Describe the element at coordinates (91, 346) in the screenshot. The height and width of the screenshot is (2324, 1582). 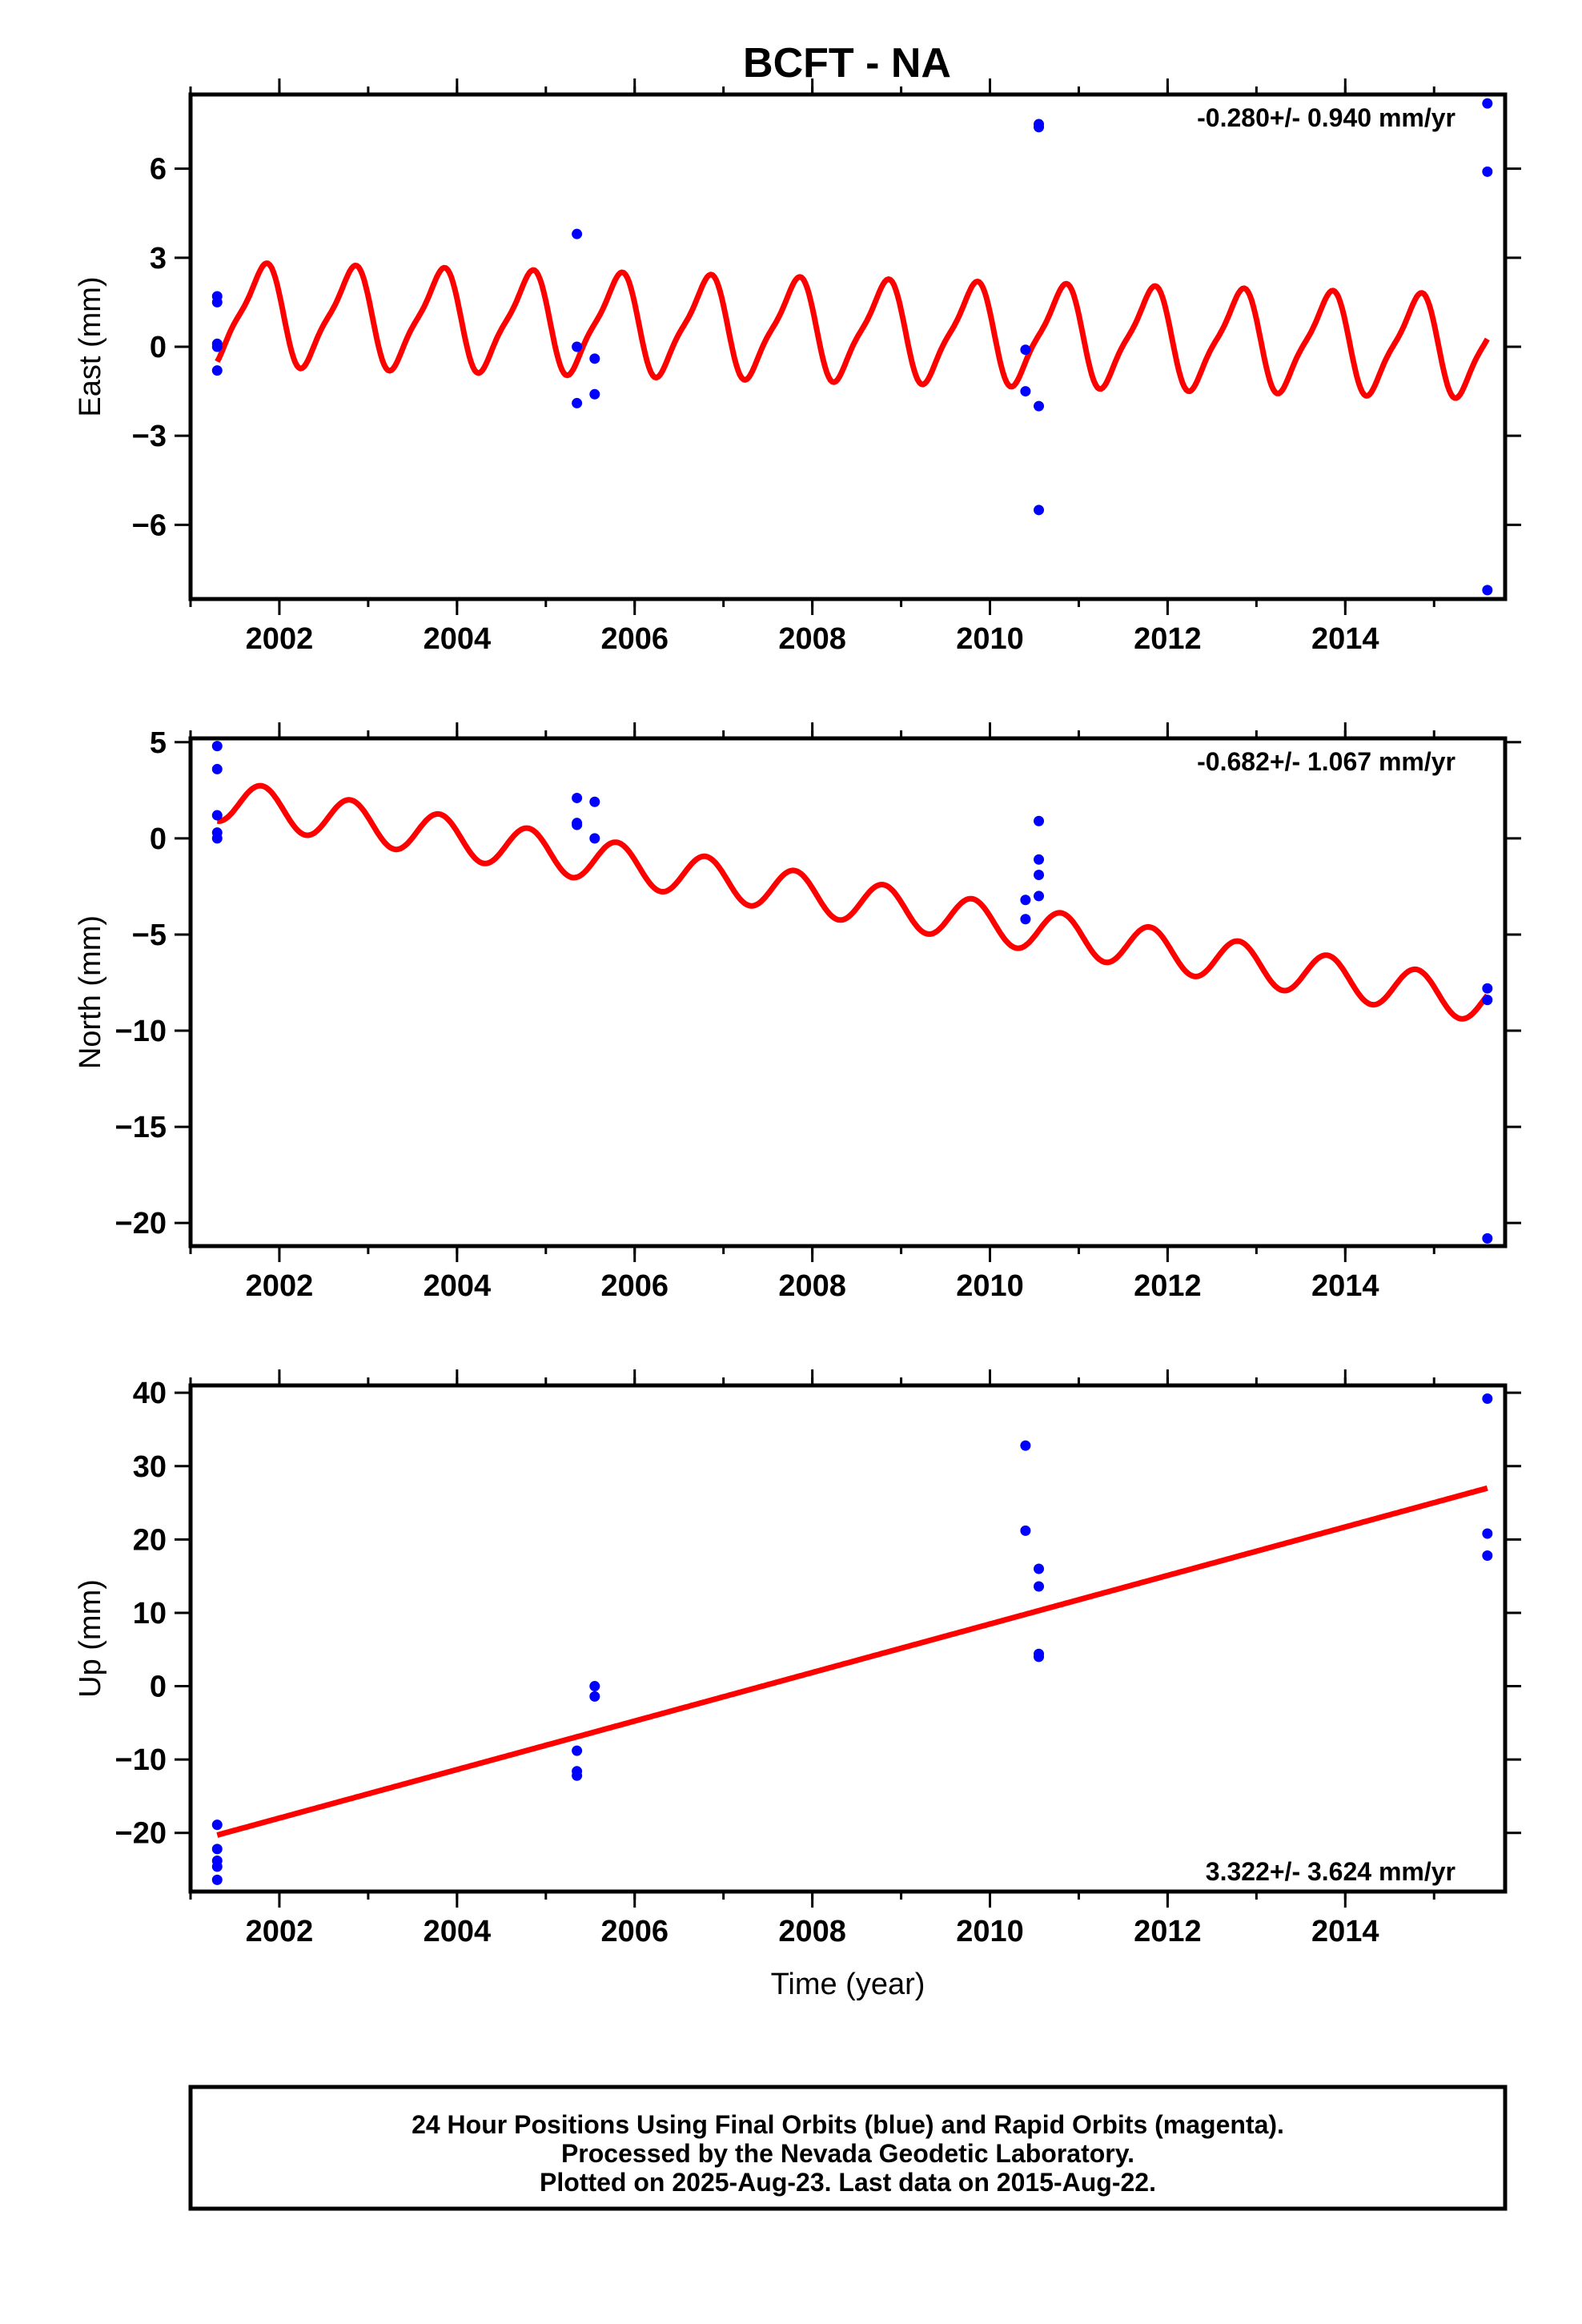
I see `y-axis-label: East (mm)` at that location.